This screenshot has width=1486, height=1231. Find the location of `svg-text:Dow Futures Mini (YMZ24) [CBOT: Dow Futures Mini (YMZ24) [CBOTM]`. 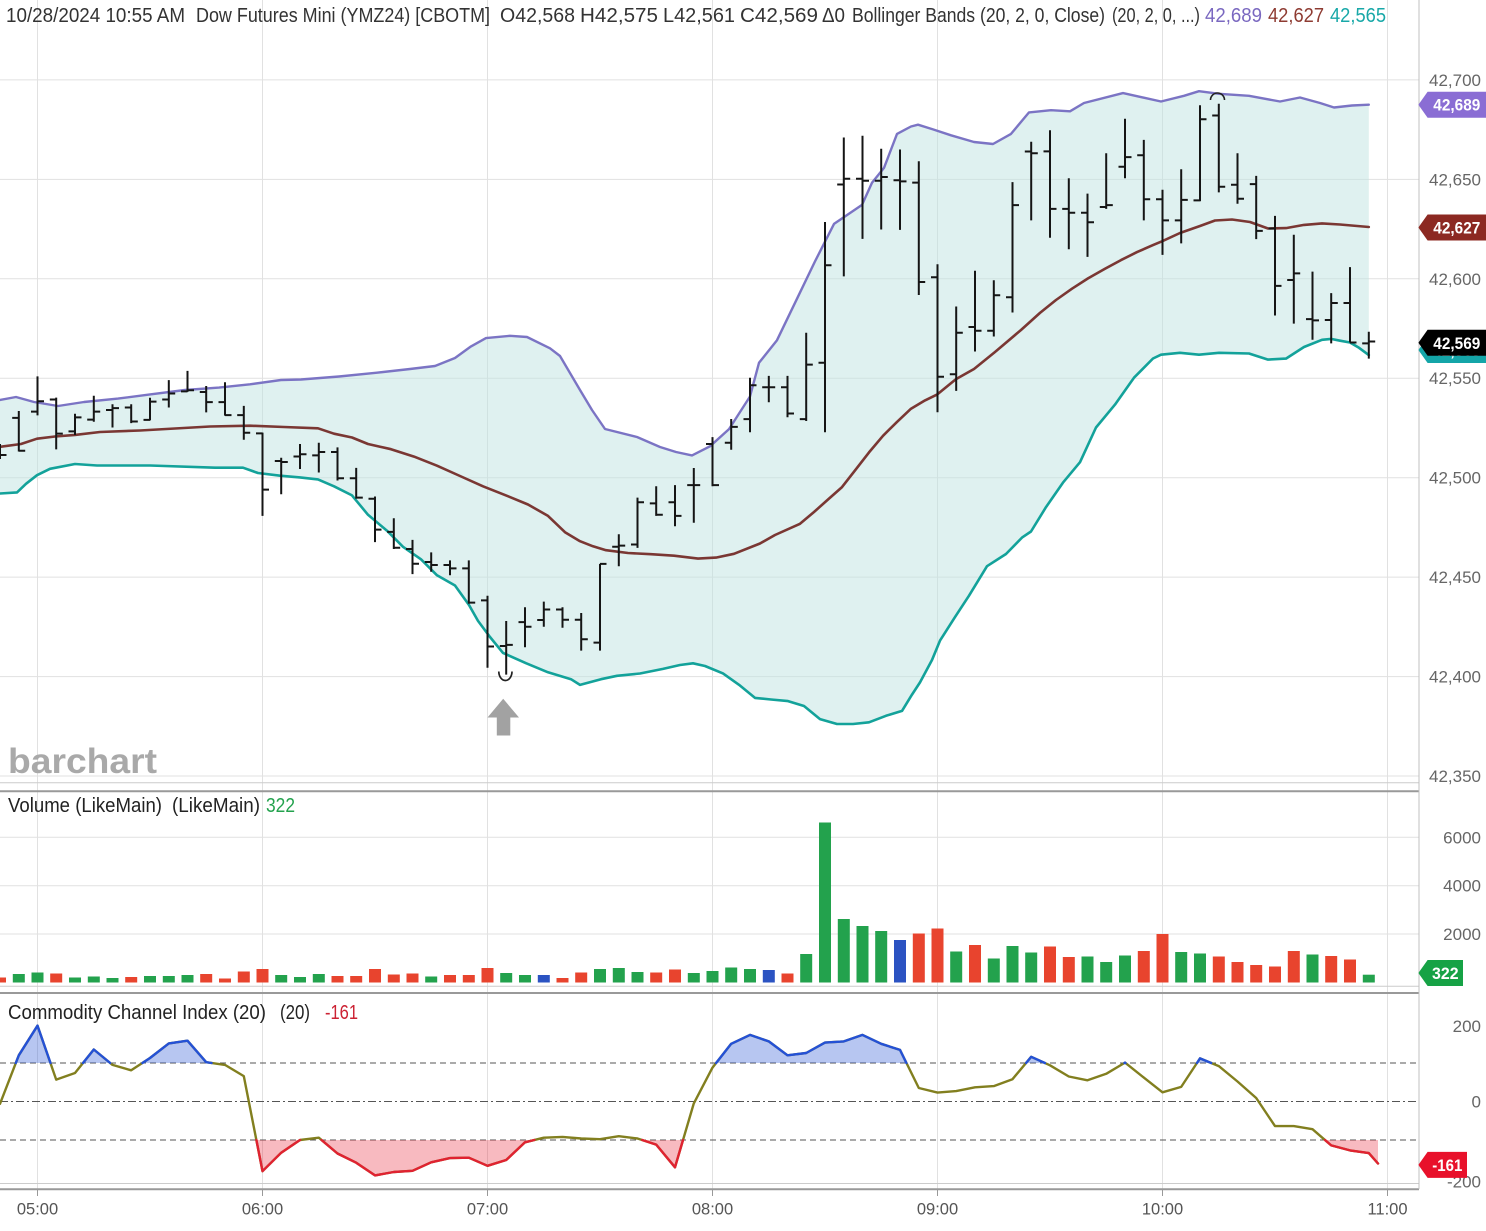

svg-text:Dow Futures Mini (YMZ24) [CBOT: Dow Futures Mini (YMZ24) [CBOTM] is located at coordinates (343, 16).